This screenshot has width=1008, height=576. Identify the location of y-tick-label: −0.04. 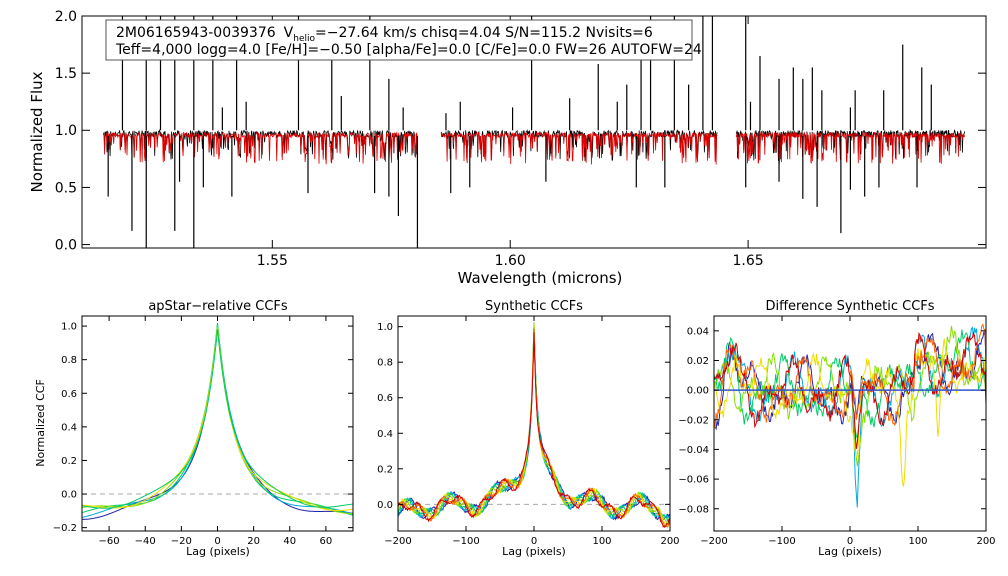
(693, 450).